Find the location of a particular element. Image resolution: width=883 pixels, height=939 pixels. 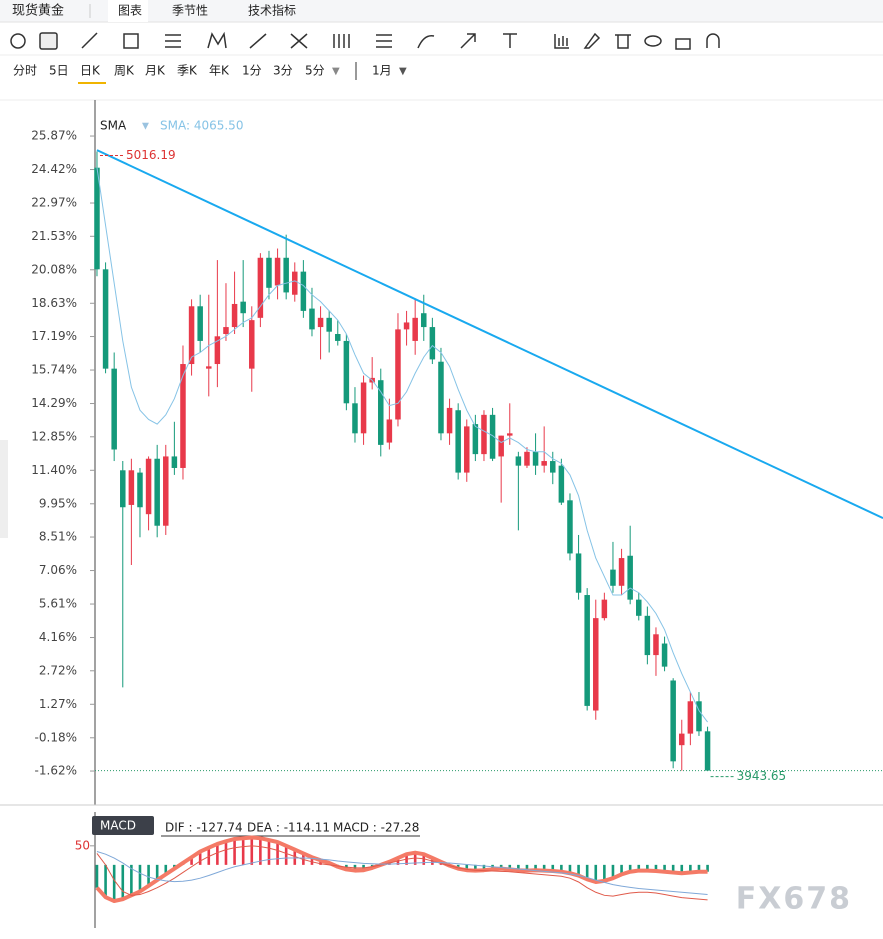

y-tick-label: 4.16% is located at coordinates (58, 637).